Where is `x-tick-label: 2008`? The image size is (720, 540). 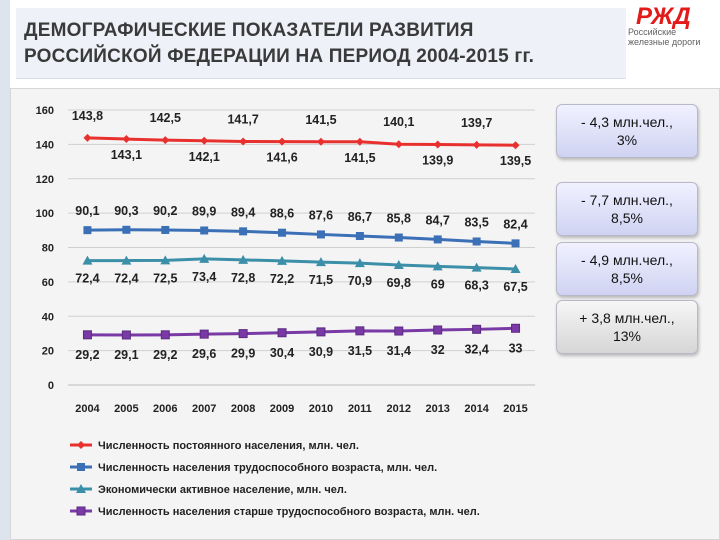 x-tick-label: 2008 is located at coordinates (243, 409).